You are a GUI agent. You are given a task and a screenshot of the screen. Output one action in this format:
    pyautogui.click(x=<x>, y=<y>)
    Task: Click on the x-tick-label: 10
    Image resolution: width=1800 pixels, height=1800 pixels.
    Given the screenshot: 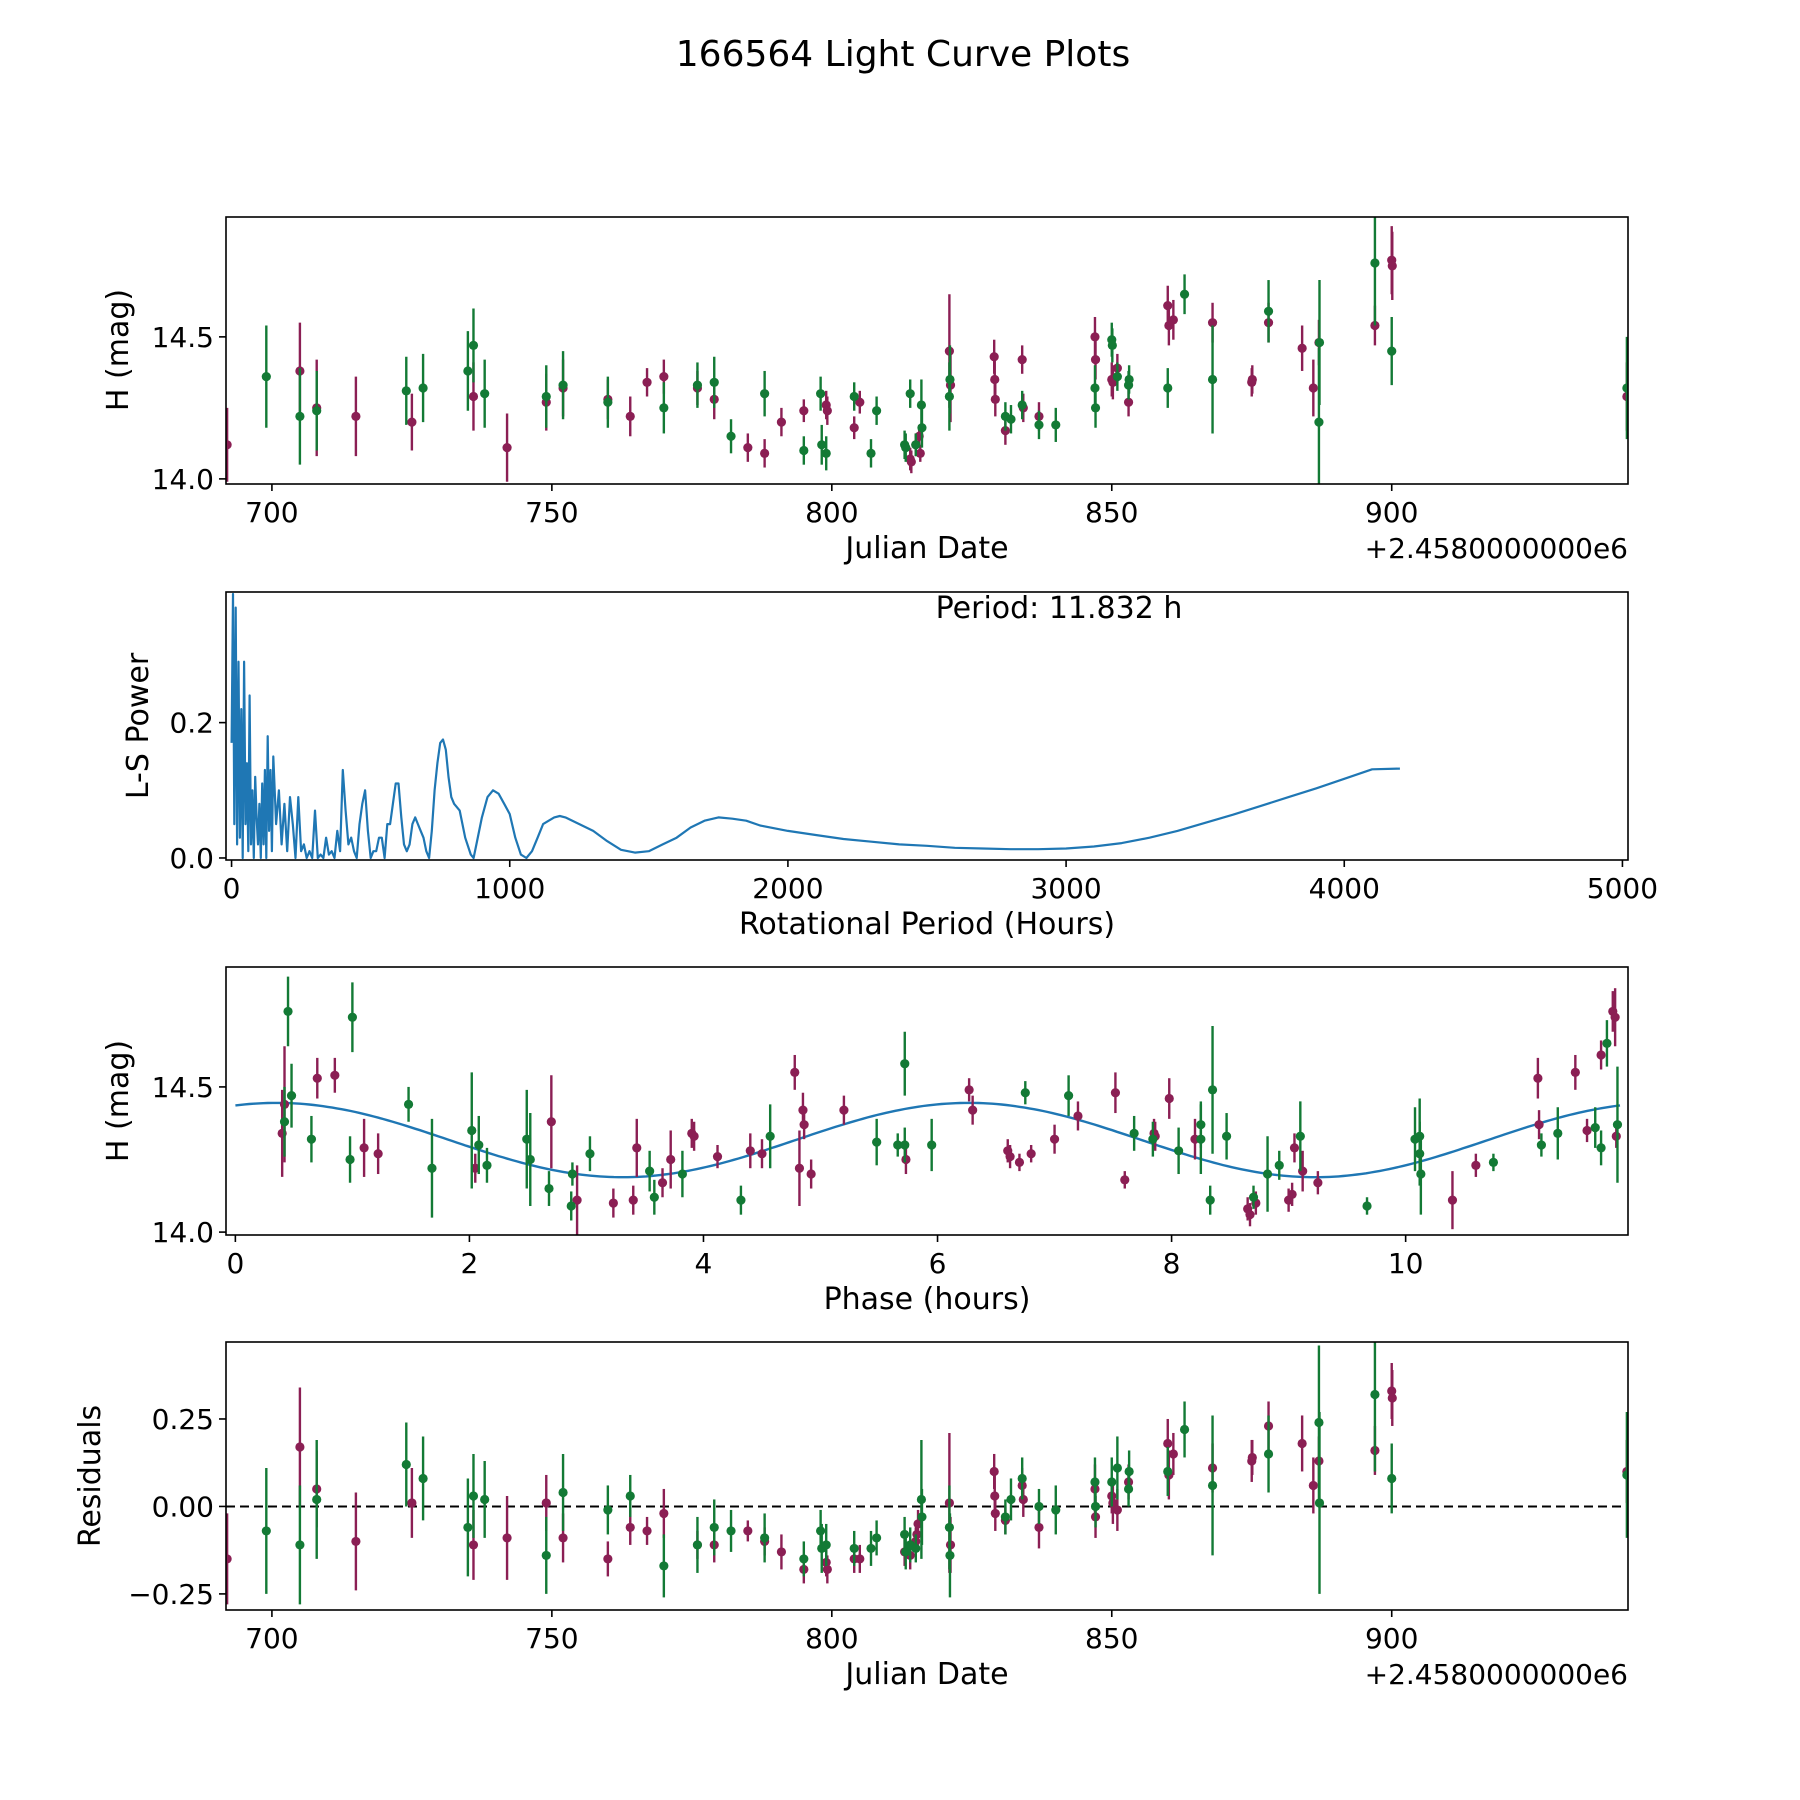 What is the action you would take?
    pyautogui.click(x=1406, y=1263)
    